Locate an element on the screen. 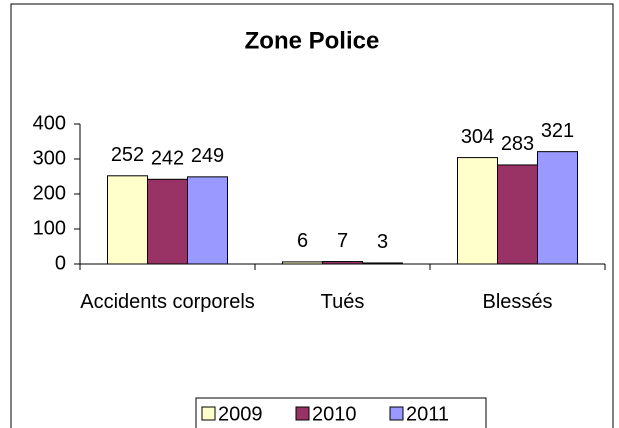  data-label: 3 is located at coordinates (382, 242).